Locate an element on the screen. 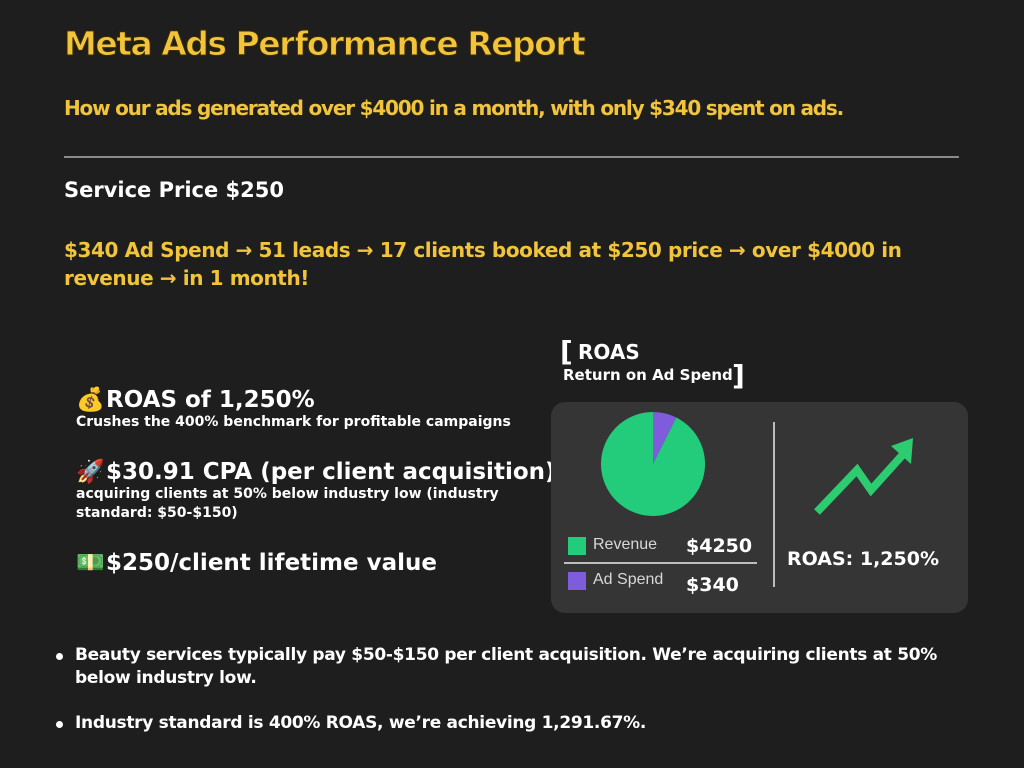 The height and width of the screenshot is (768, 1024). service-price: Service Price $250 is located at coordinates (174, 190).